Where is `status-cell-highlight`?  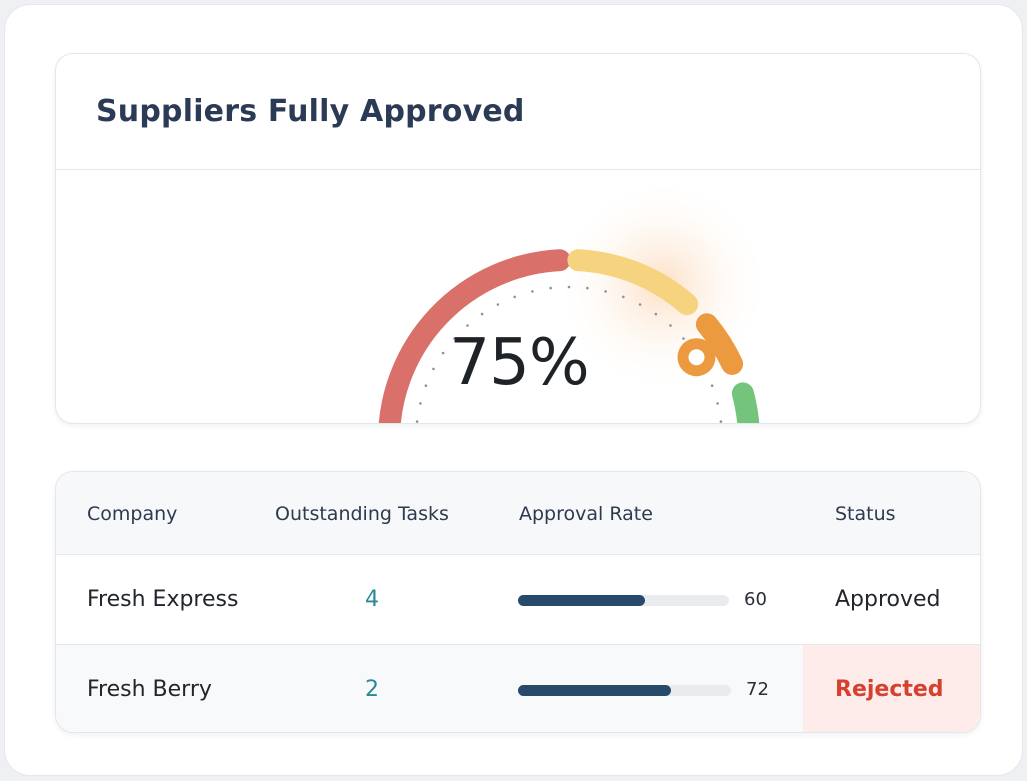 status-cell-highlight is located at coordinates (891, 688).